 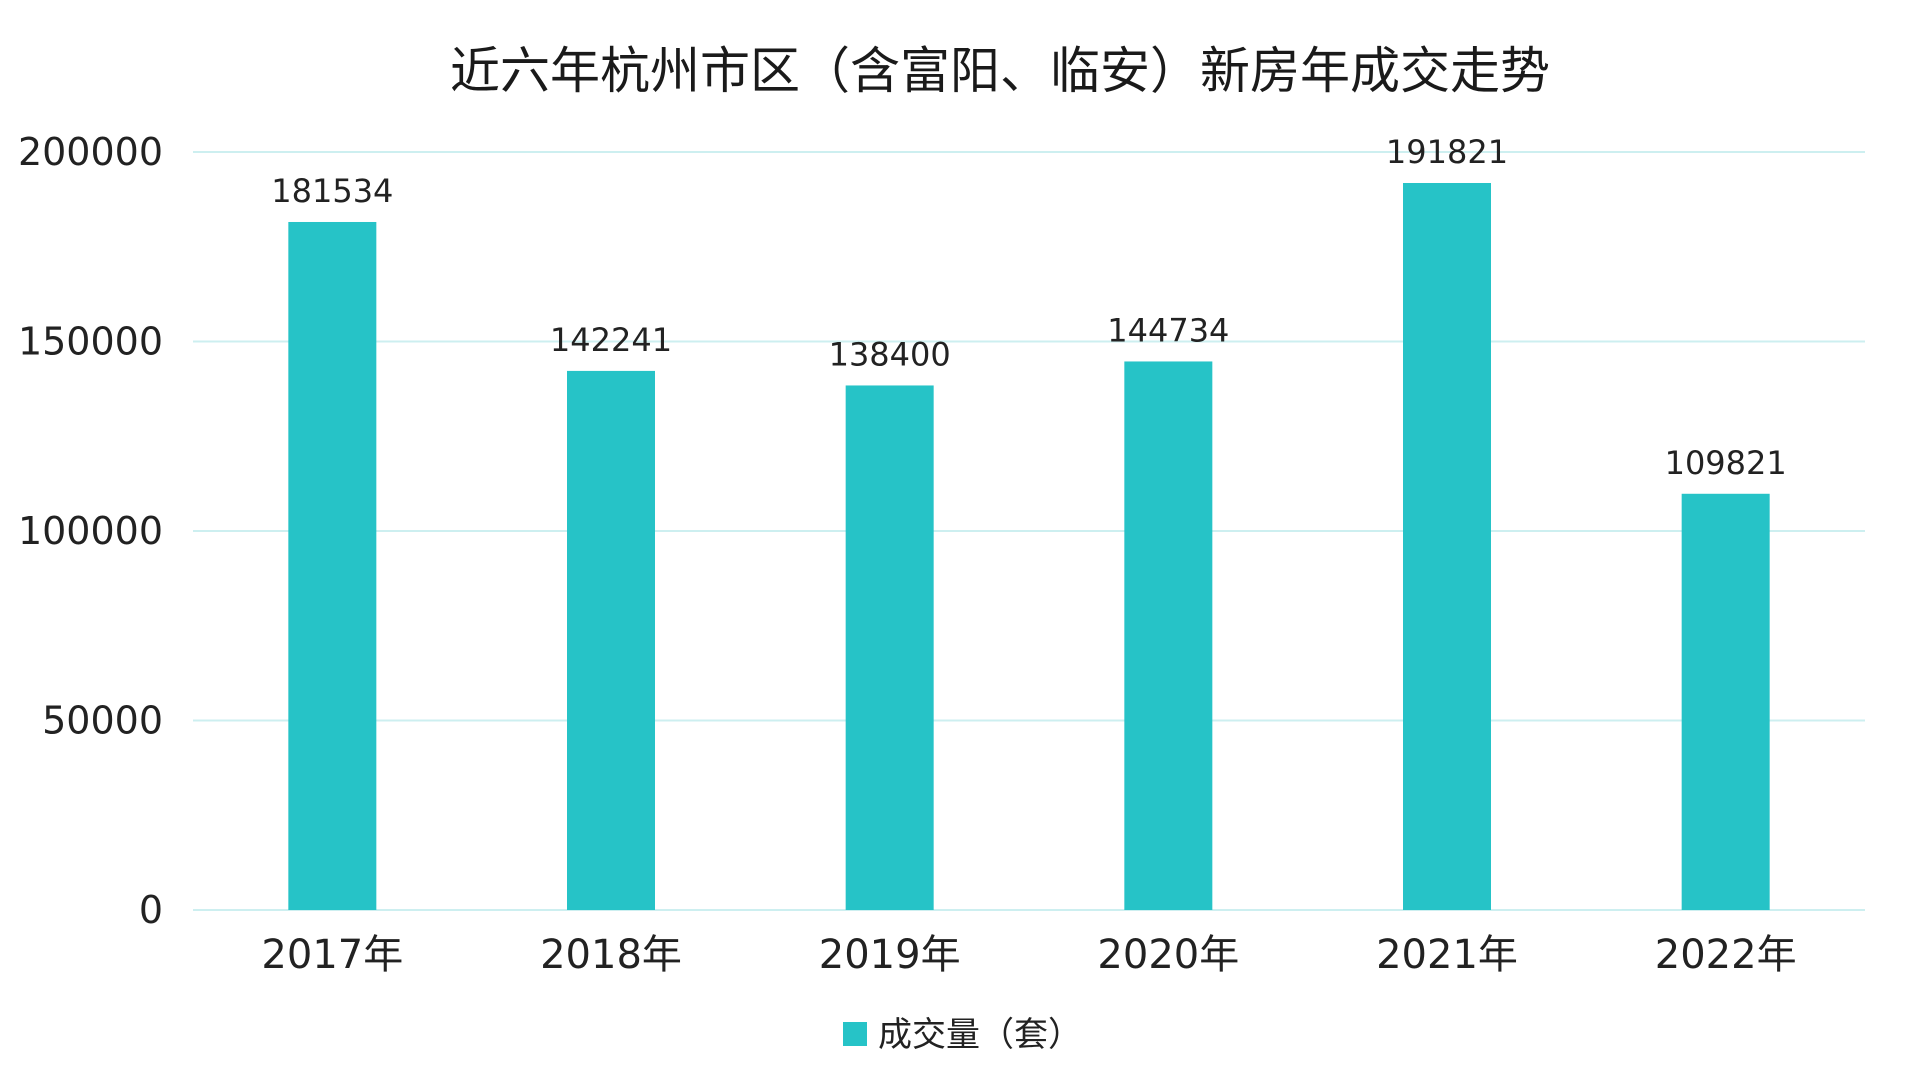 What do you see at coordinates (1447, 152) in the screenshot?
I see `data-label: 191821` at bounding box center [1447, 152].